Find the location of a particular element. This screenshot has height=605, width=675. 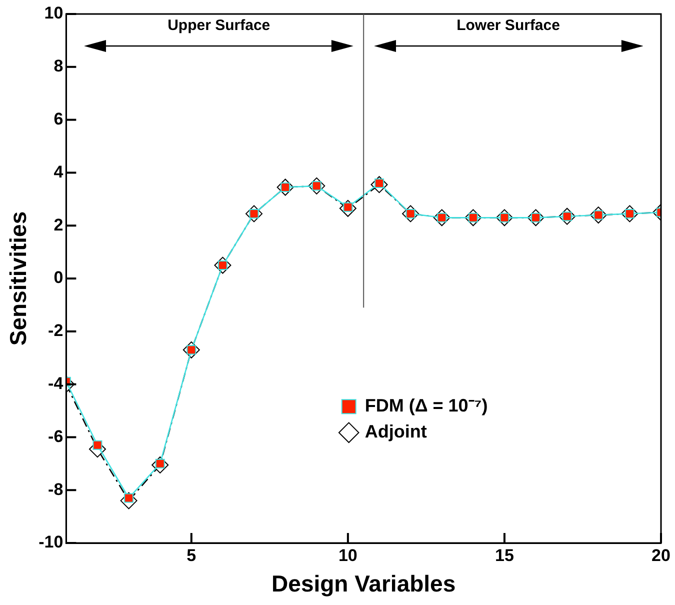

x-tick-label: 20 is located at coordinates (661, 555).